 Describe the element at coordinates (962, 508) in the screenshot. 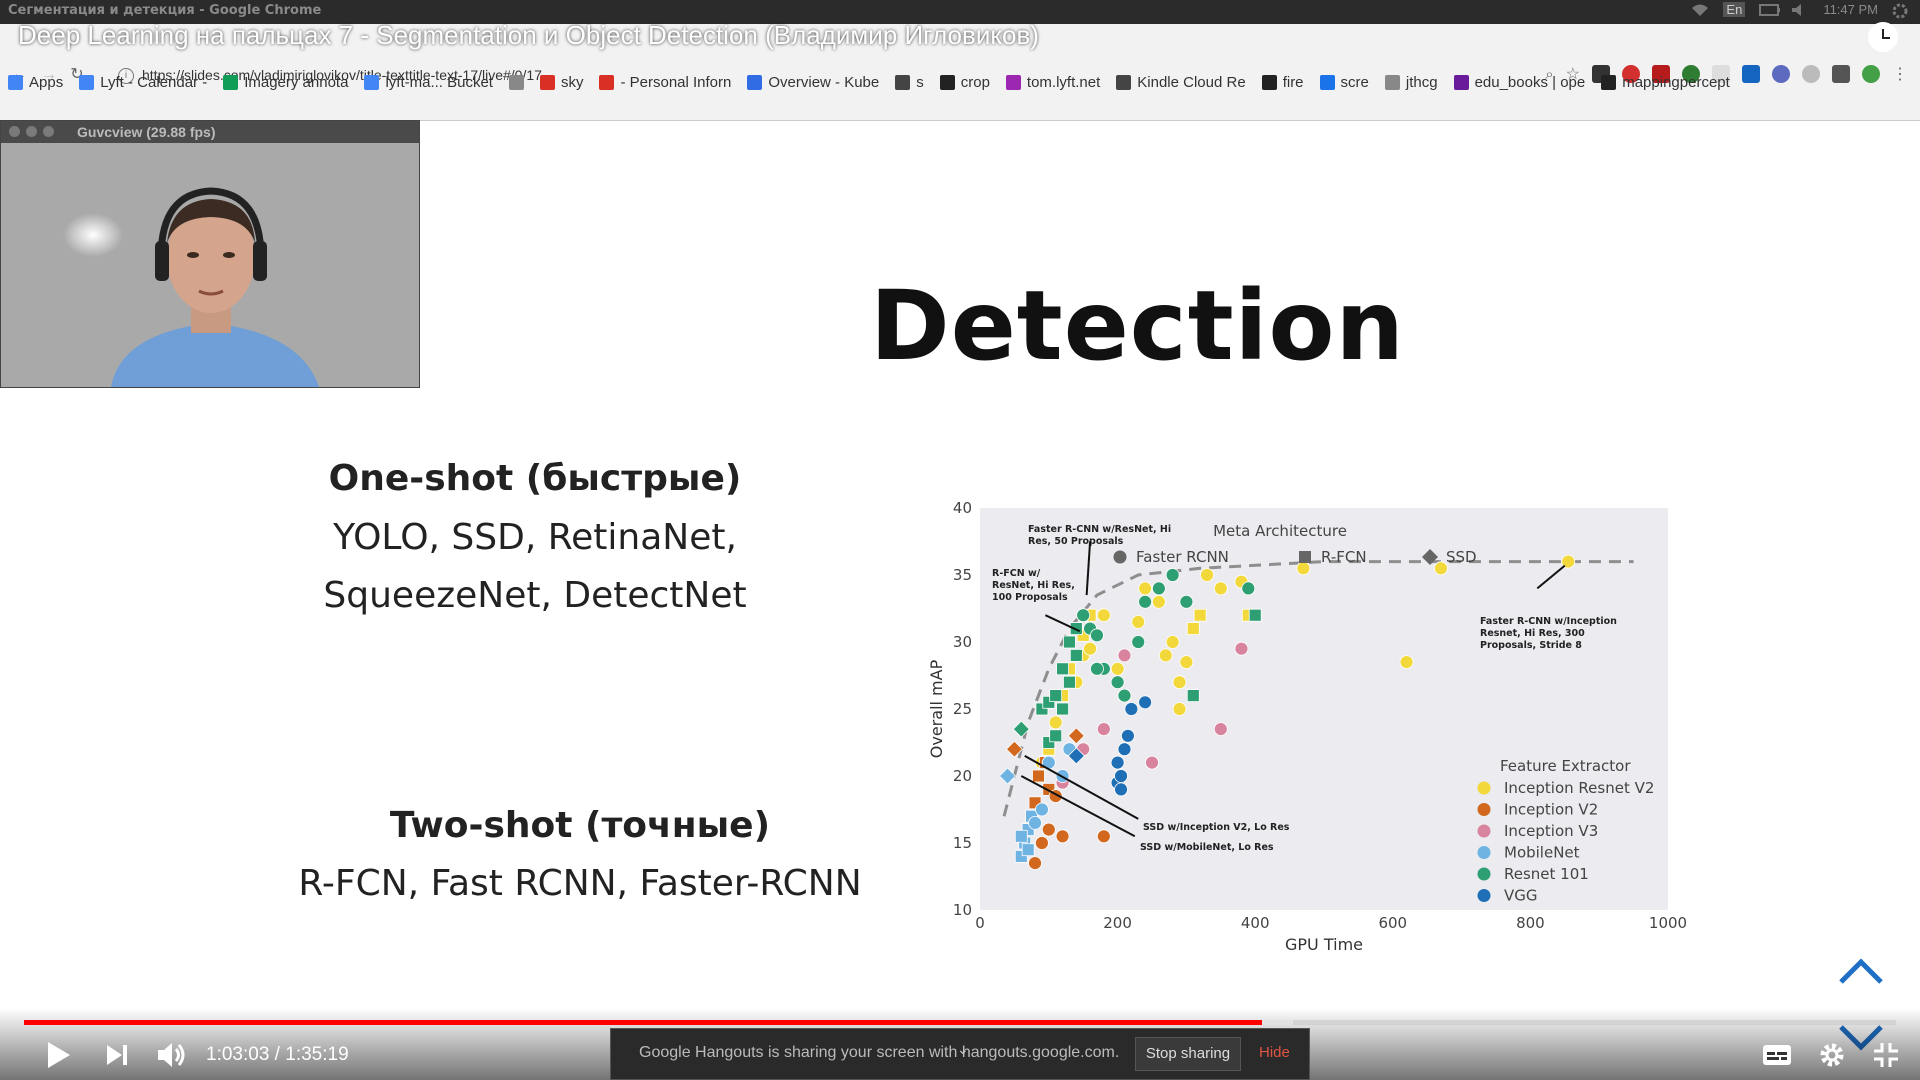

I see `y-tick-label: 40` at that location.